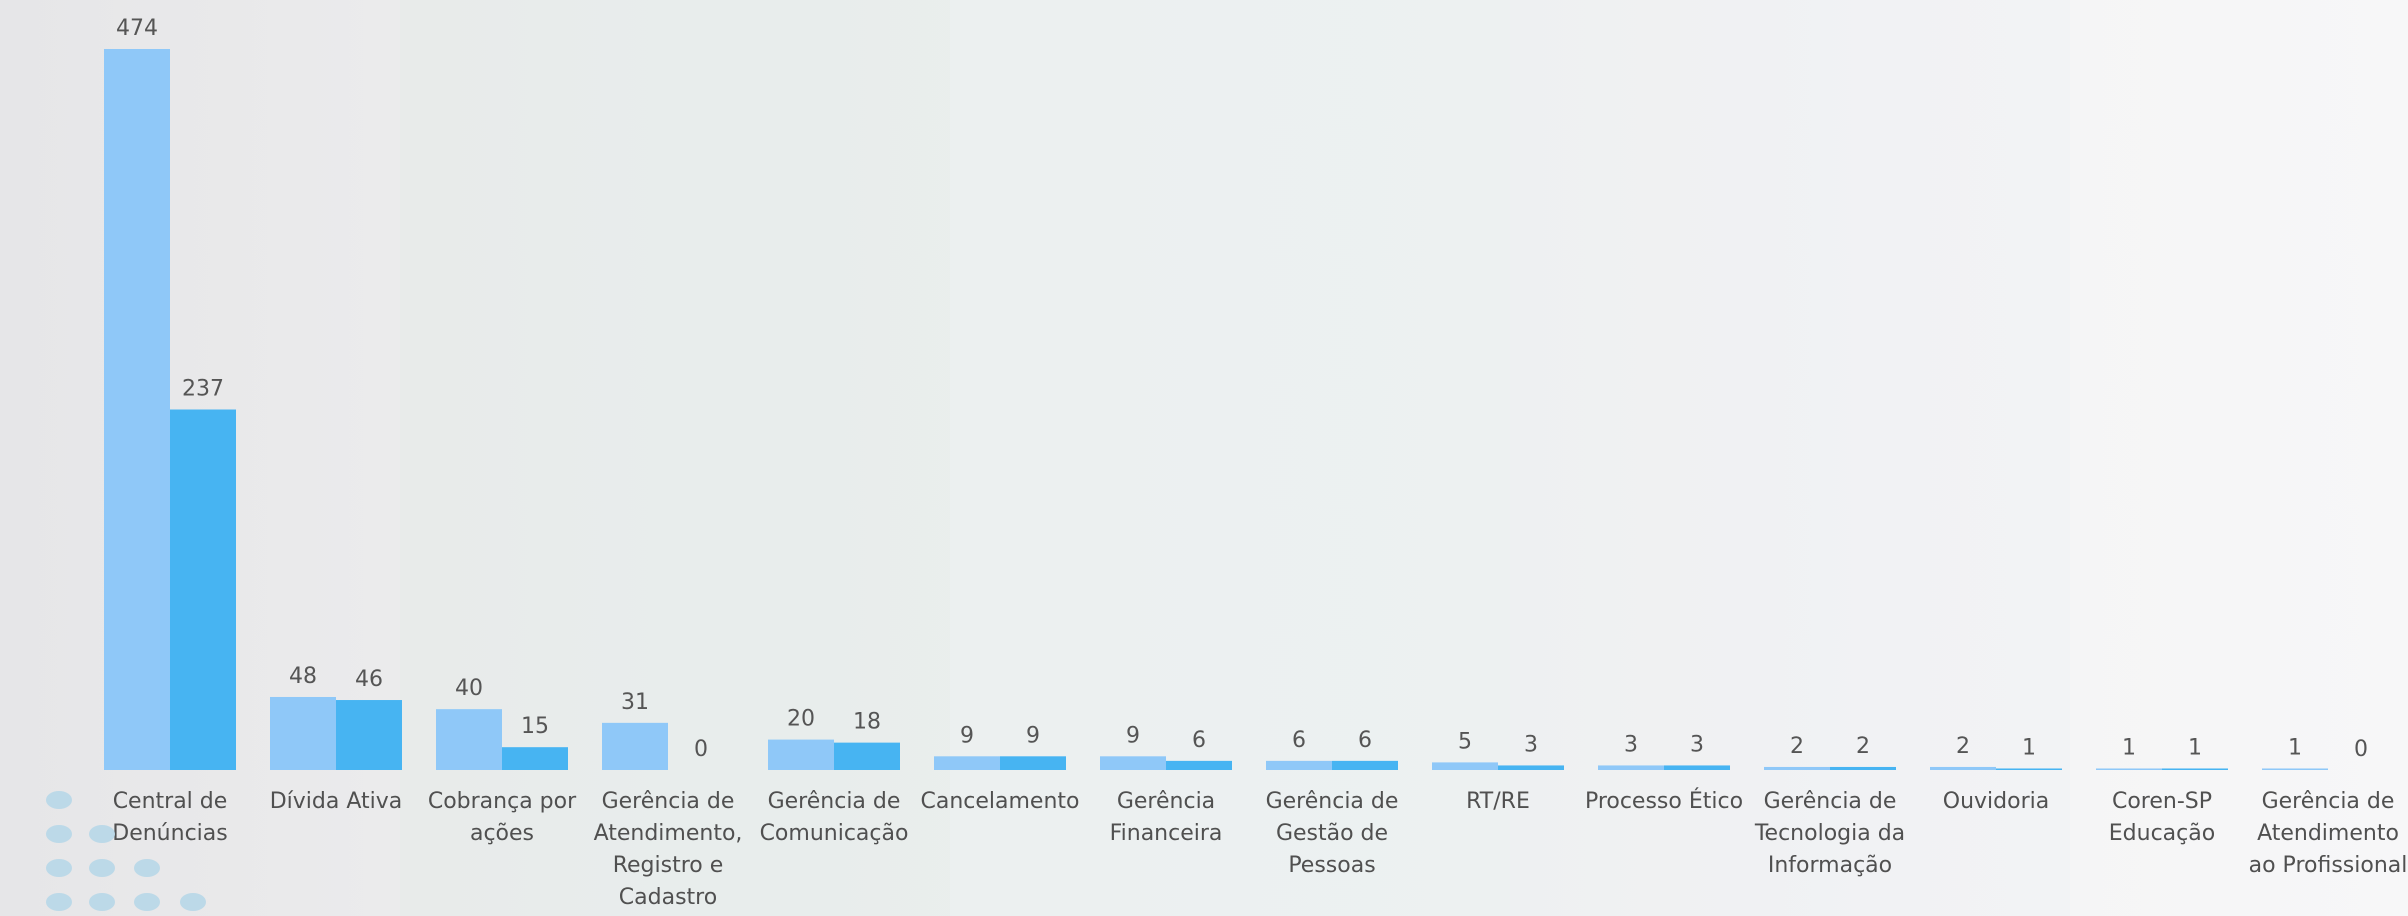 This screenshot has width=2408, height=916. Describe the element at coordinates (801, 719) in the screenshot. I see `data-label-s1-4: 20` at that location.